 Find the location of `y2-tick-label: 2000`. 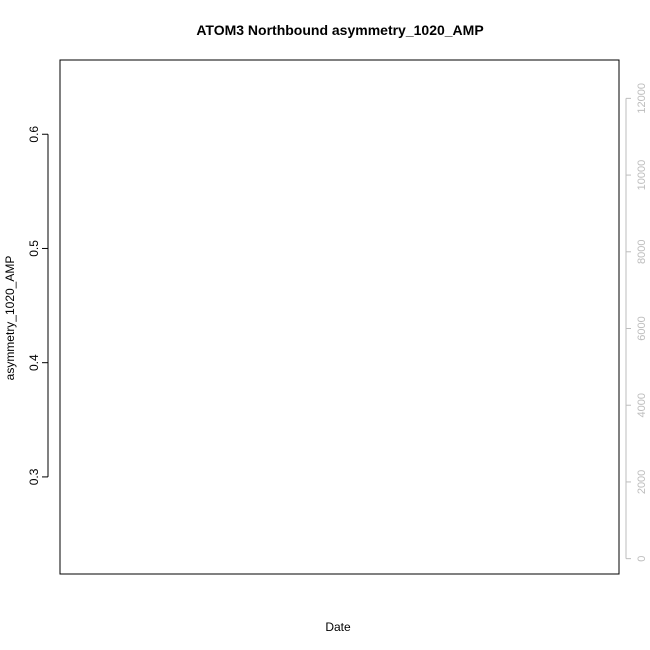

y2-tick-label: 2000 is located at coordinates (642, 482).